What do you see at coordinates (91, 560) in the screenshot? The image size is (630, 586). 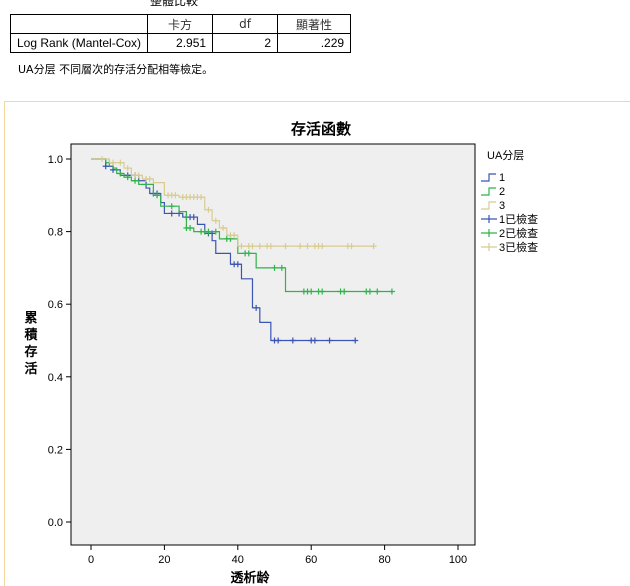 I see `x-tick-label: 0` at bounding box center [91, 560].